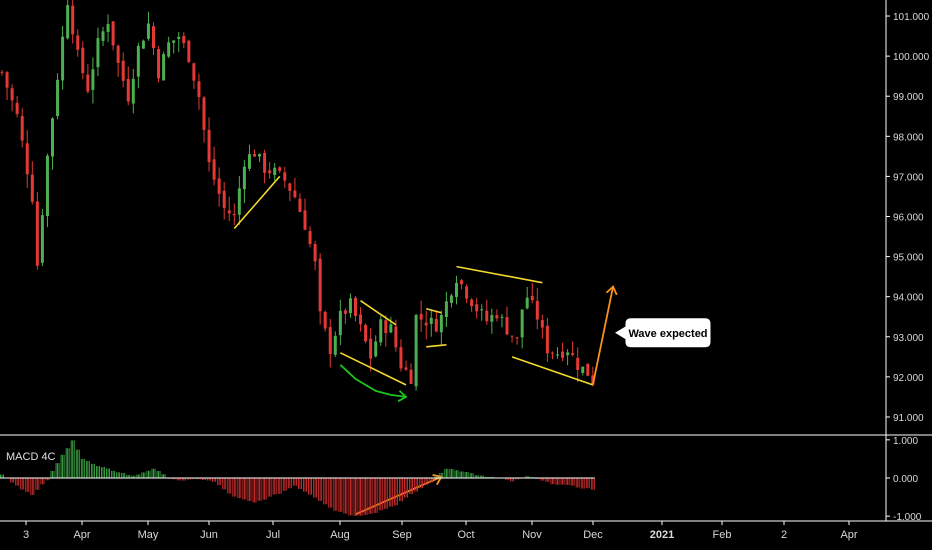 The height and width of the screenshot is (550, 932). Describe the element at coordinates (908, 258) in the screenshot. I see `price-tick-label: 95.000` at that location.